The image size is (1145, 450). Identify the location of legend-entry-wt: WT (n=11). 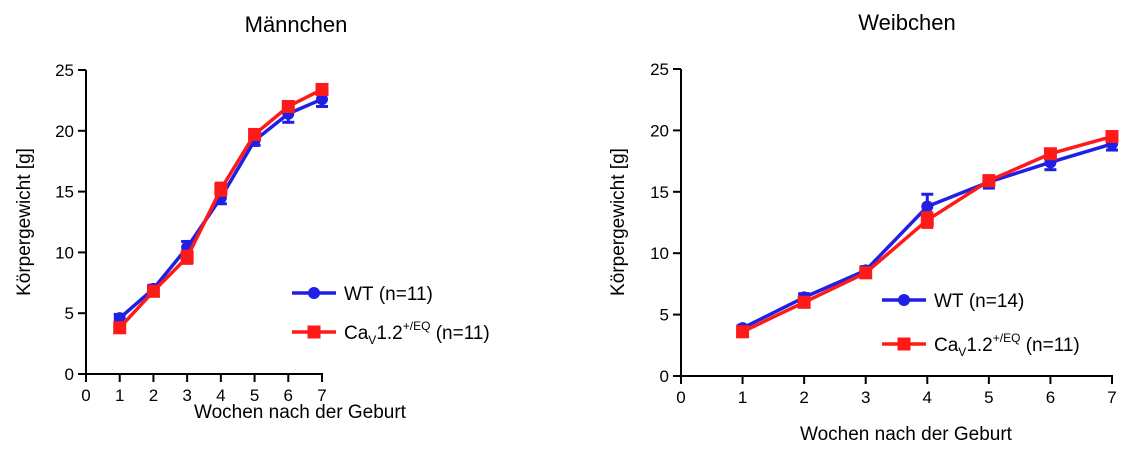
(362, 294).